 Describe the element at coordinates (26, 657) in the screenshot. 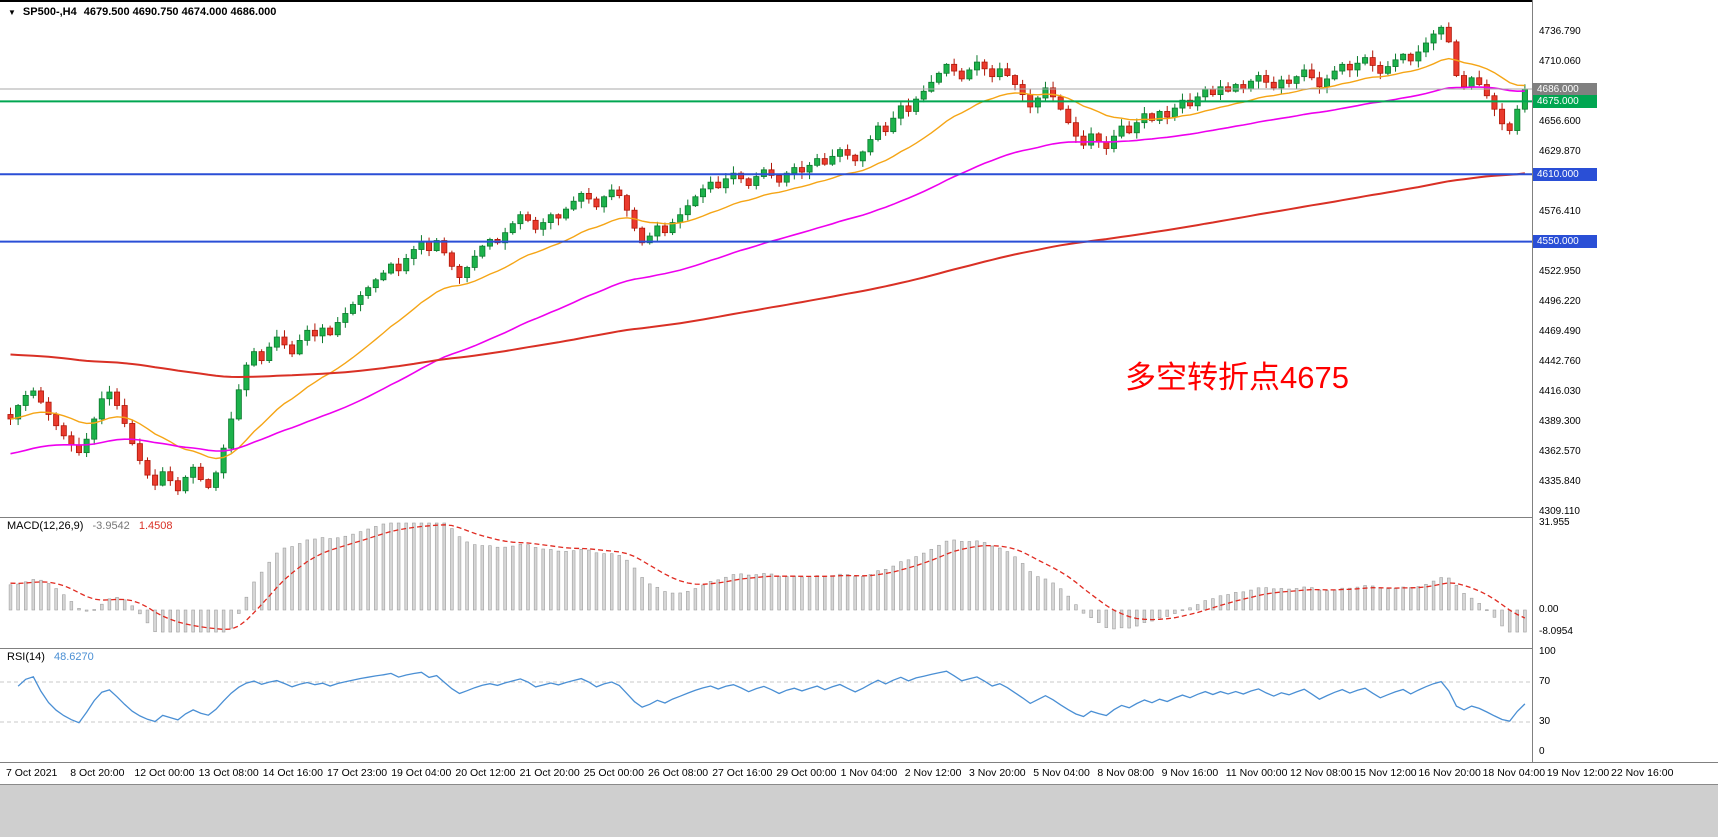

I see `rsi-name: RSI(14)` at that location.